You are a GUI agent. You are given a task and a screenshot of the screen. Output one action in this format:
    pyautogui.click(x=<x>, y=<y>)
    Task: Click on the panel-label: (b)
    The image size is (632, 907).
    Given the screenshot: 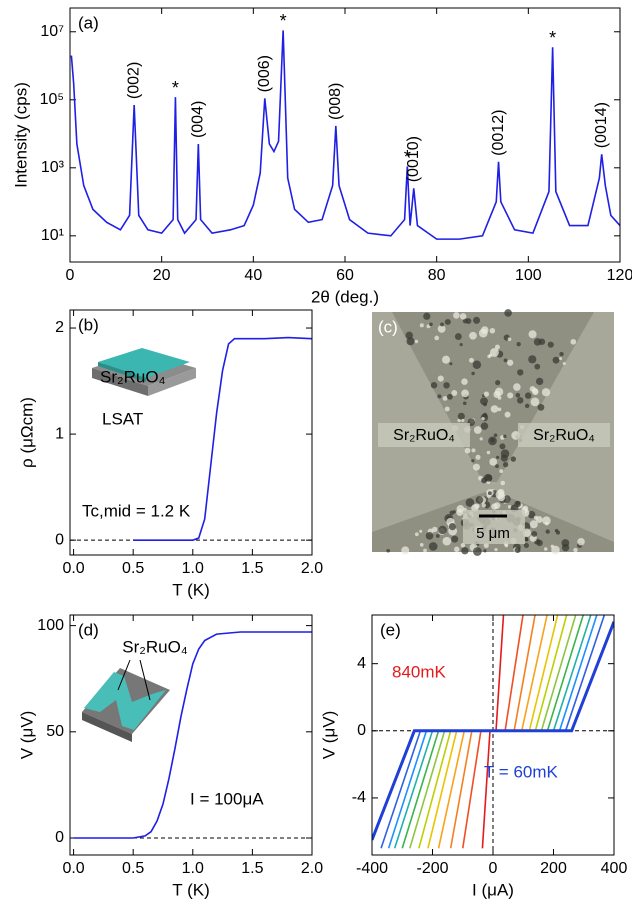 What is the action you would take?
    pyautogui.click(x=88, y=324)
    